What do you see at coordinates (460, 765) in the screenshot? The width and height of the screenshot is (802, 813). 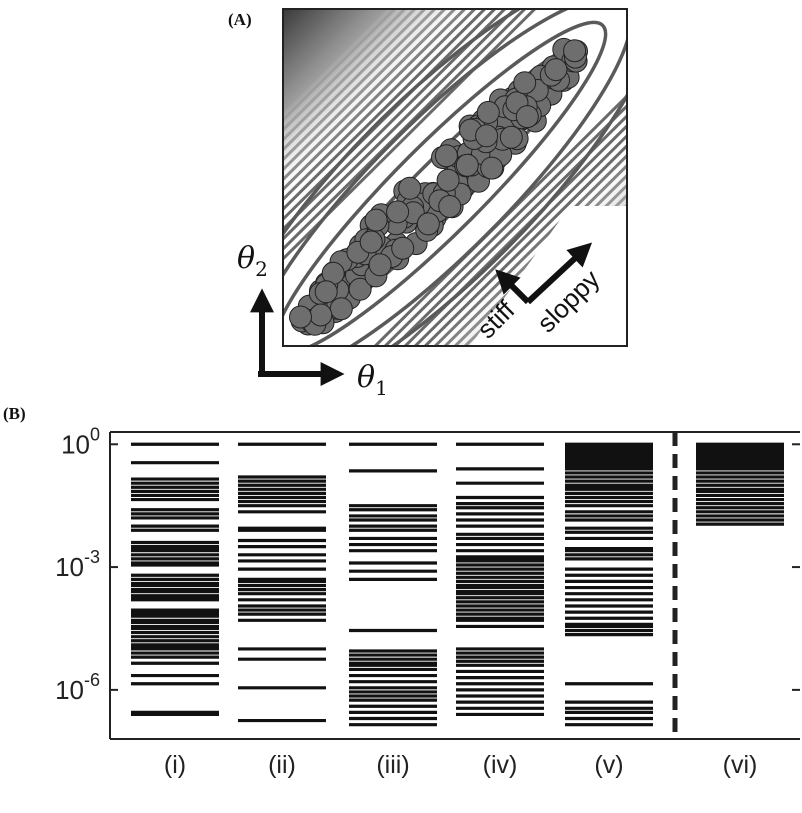 I see `category-labels: (i) (ii) (iii) (iv) (v) (vi)` at bounding box center [460, 765].